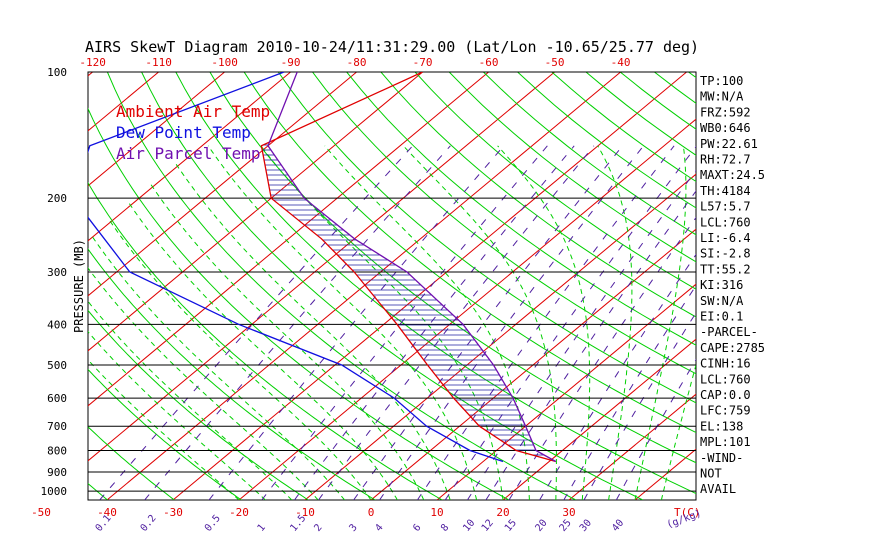 This screenshot has width=870, height=560. Describe the element at coordinates (183, 132) in the screenshot. I see `legend-item: Dew Point Temp` at that location.